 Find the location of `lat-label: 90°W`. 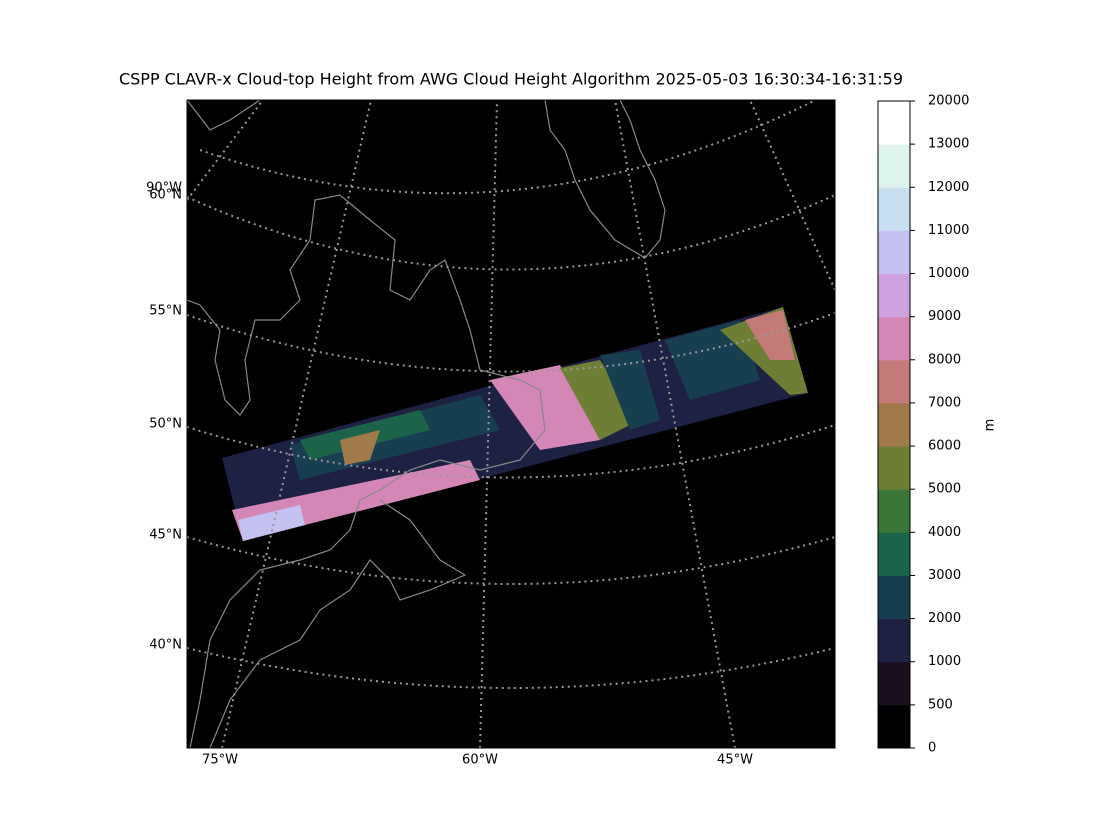

lat-label: 90°W is located at coordinates (164, 188).